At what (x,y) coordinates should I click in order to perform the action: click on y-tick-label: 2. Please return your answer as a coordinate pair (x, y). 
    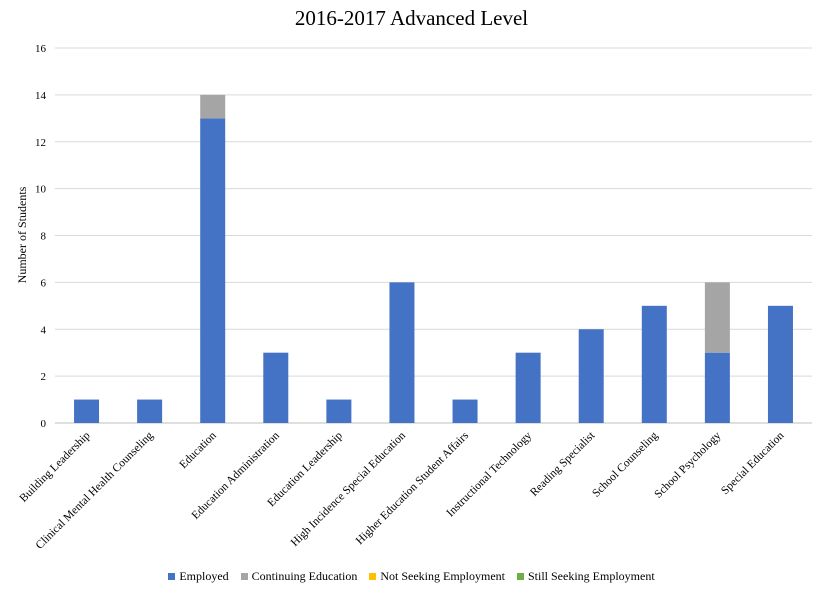
    Looking at the image, I should click on (44, 377).